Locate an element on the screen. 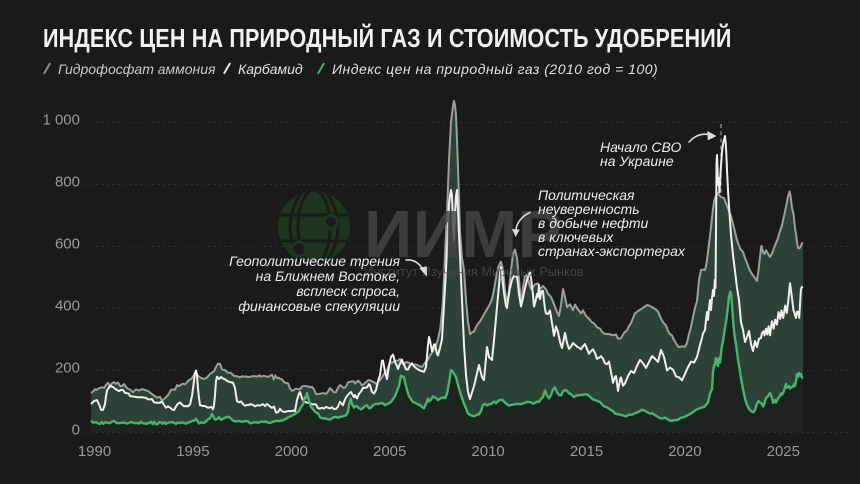 This screenshot has height=484, width=860. svg-text: 600 is located at coordinates (67, 244).